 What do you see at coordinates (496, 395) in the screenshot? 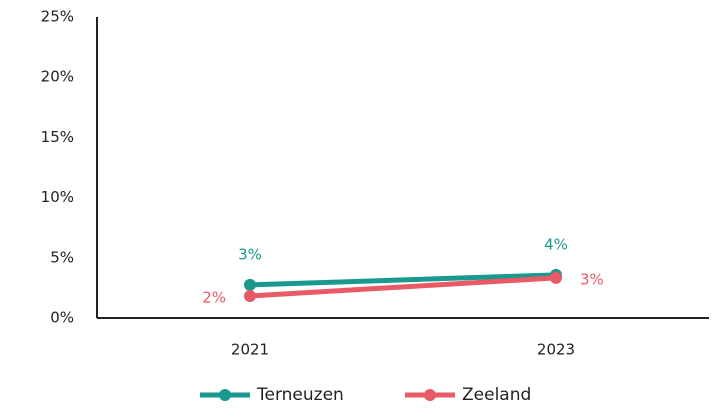
I see `legend-label: Zeeland` at bounding box center [496, 395].